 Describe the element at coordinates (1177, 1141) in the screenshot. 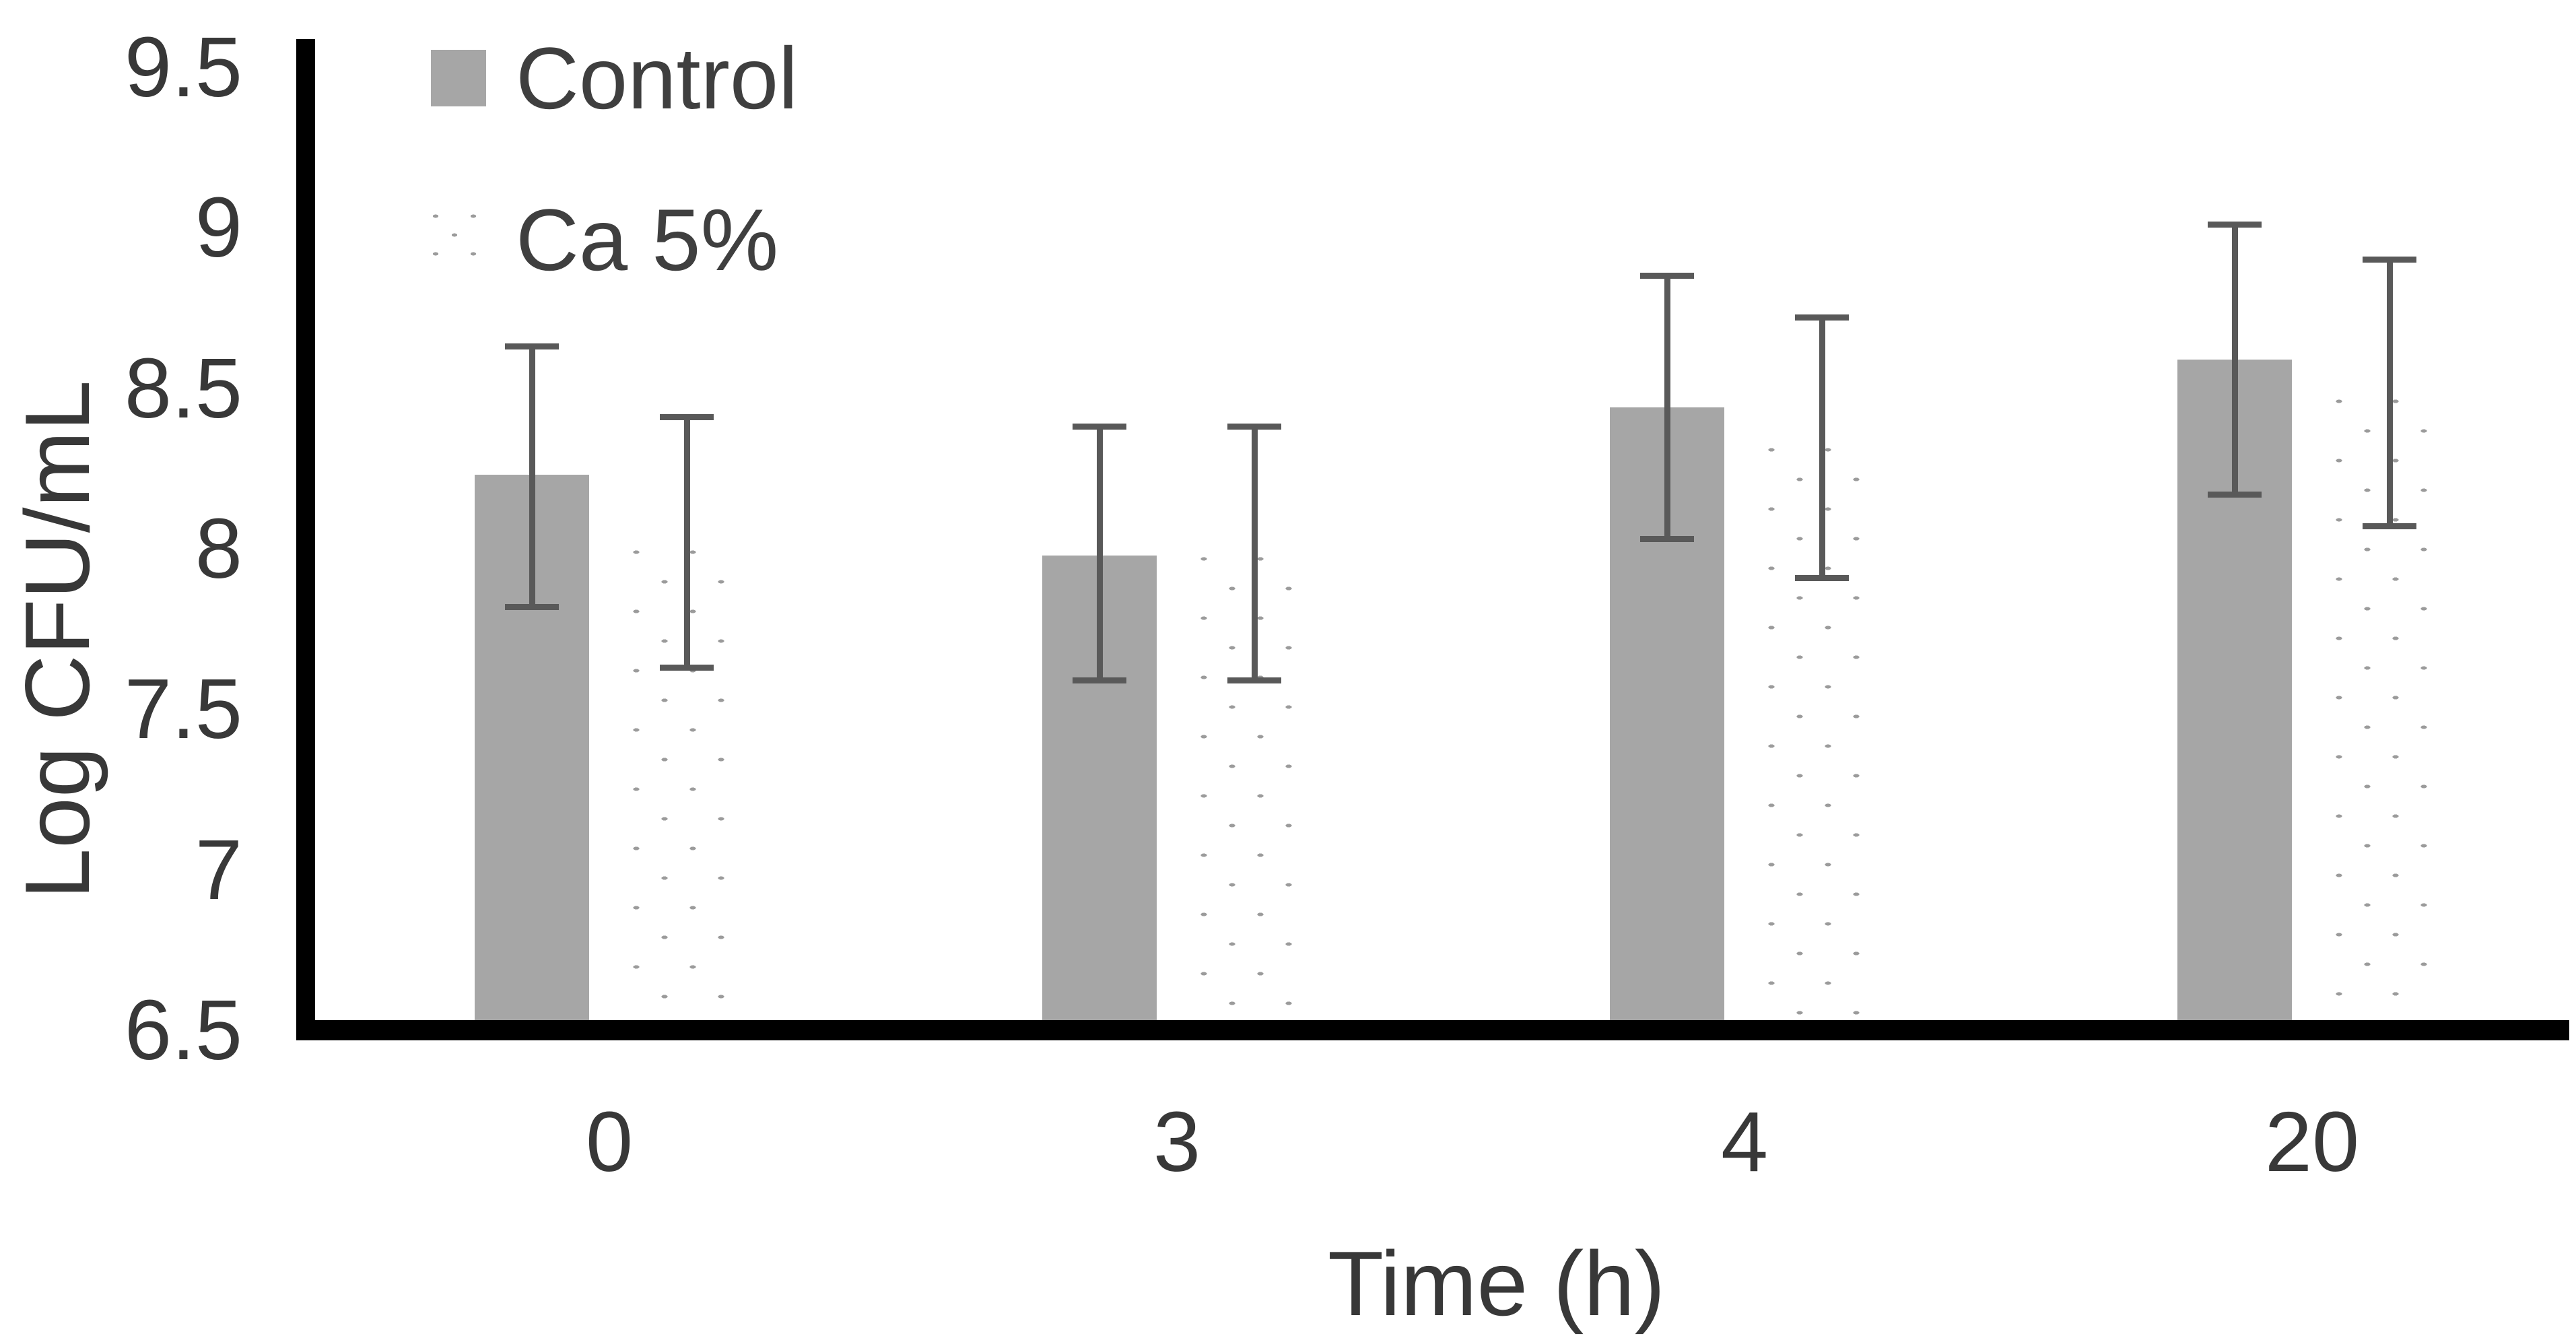

I see `x-tick-label: 3` at that location.